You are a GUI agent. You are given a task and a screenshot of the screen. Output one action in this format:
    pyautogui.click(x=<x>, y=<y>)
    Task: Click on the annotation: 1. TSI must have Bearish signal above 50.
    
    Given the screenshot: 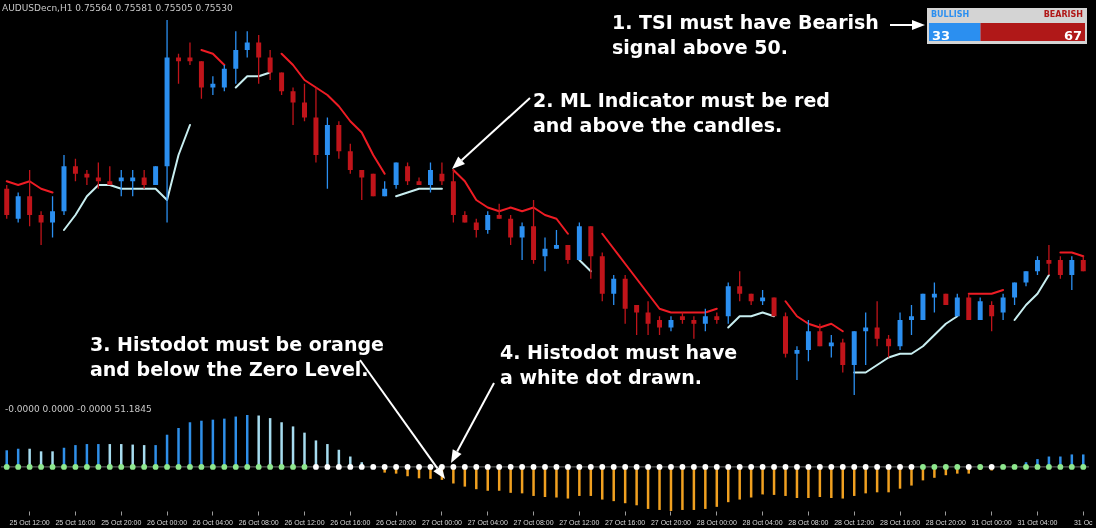 What is the action you would take?
    pyautogui.click(x=745, y=34)
    